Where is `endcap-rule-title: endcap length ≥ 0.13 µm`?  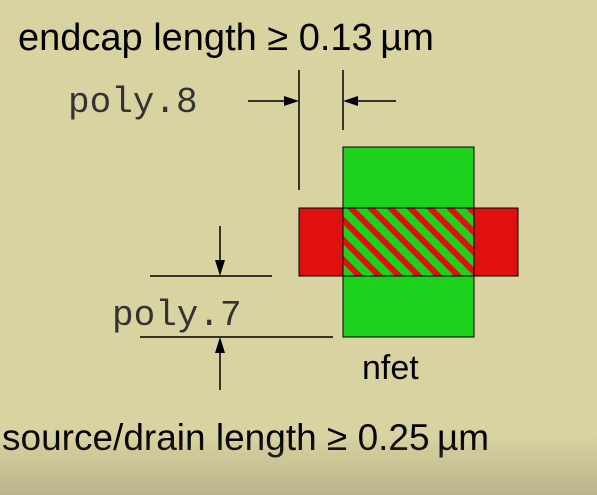
endcap-rule-title: endcap length ≥ 0.13 µm is located at coordinates (226, 38).